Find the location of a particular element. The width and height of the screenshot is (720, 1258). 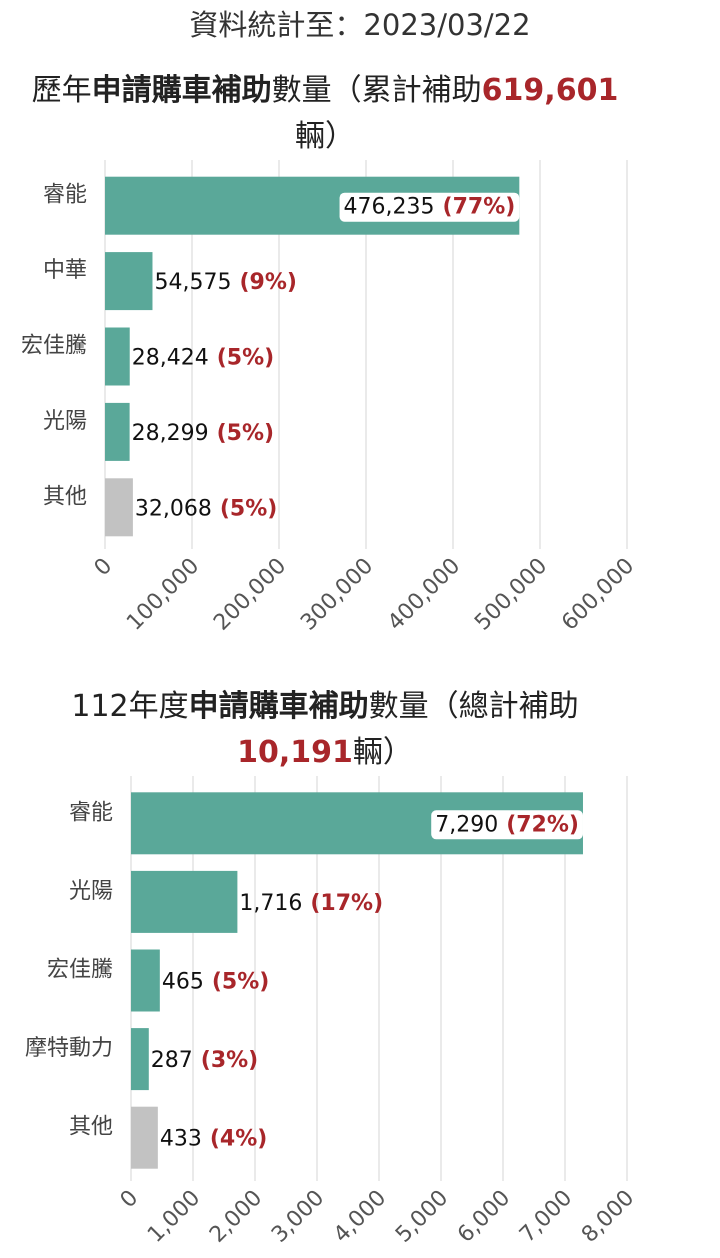

x-tick-label: 7,000 is located at coordinates (546, 1217).